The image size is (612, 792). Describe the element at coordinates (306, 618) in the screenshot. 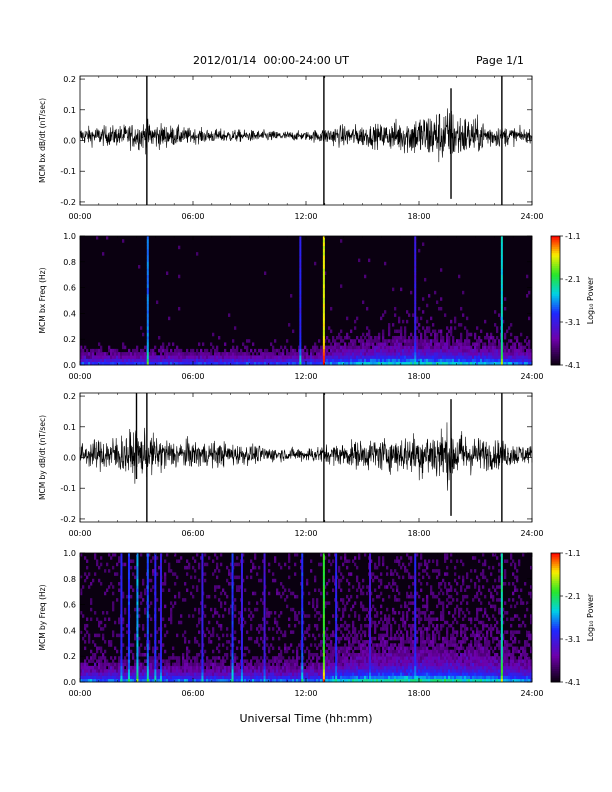

I see `spectrogram-cells` at that location.